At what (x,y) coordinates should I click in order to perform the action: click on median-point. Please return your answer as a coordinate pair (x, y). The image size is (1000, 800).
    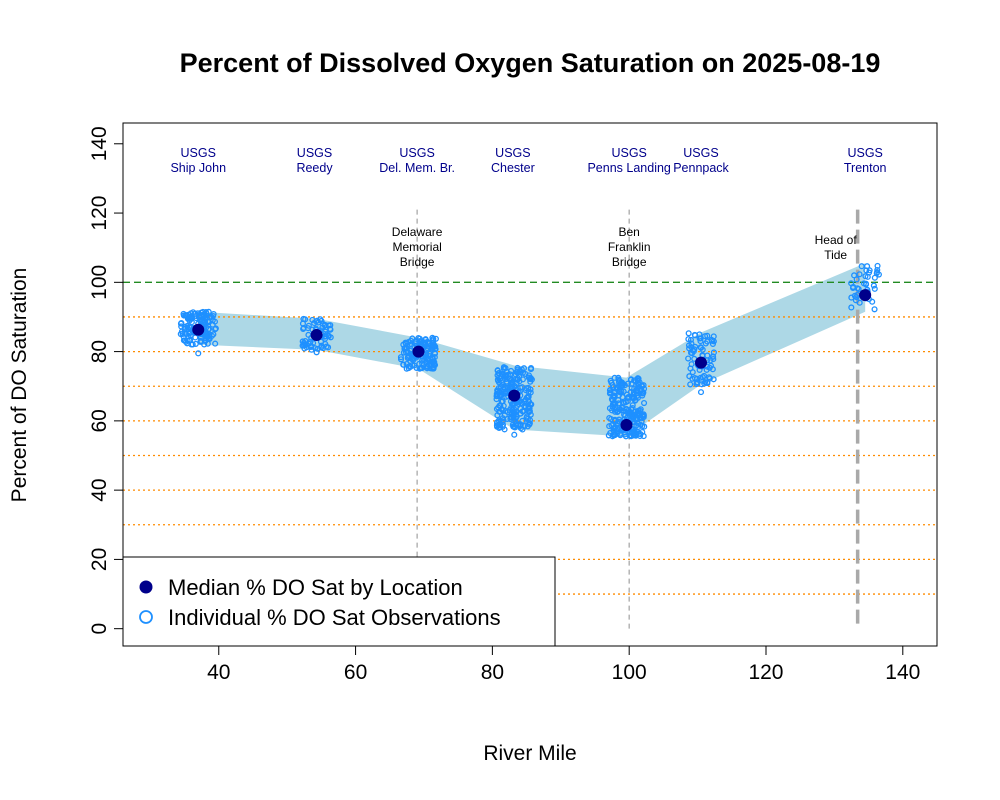
    Looking at the image, I should click on (316, 334).